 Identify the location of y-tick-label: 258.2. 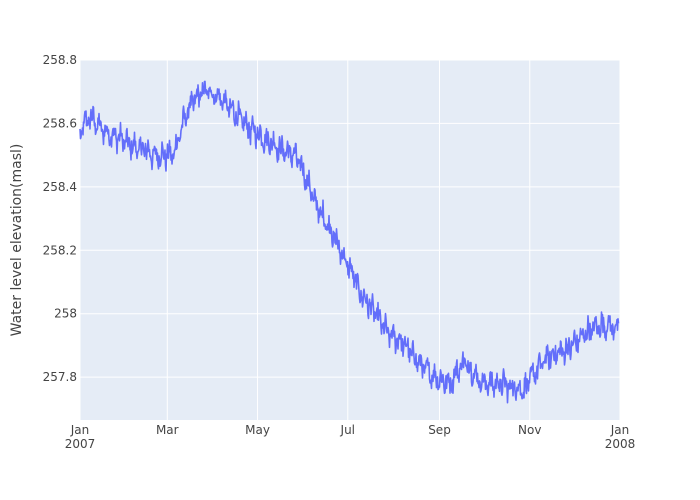
(60, 250).